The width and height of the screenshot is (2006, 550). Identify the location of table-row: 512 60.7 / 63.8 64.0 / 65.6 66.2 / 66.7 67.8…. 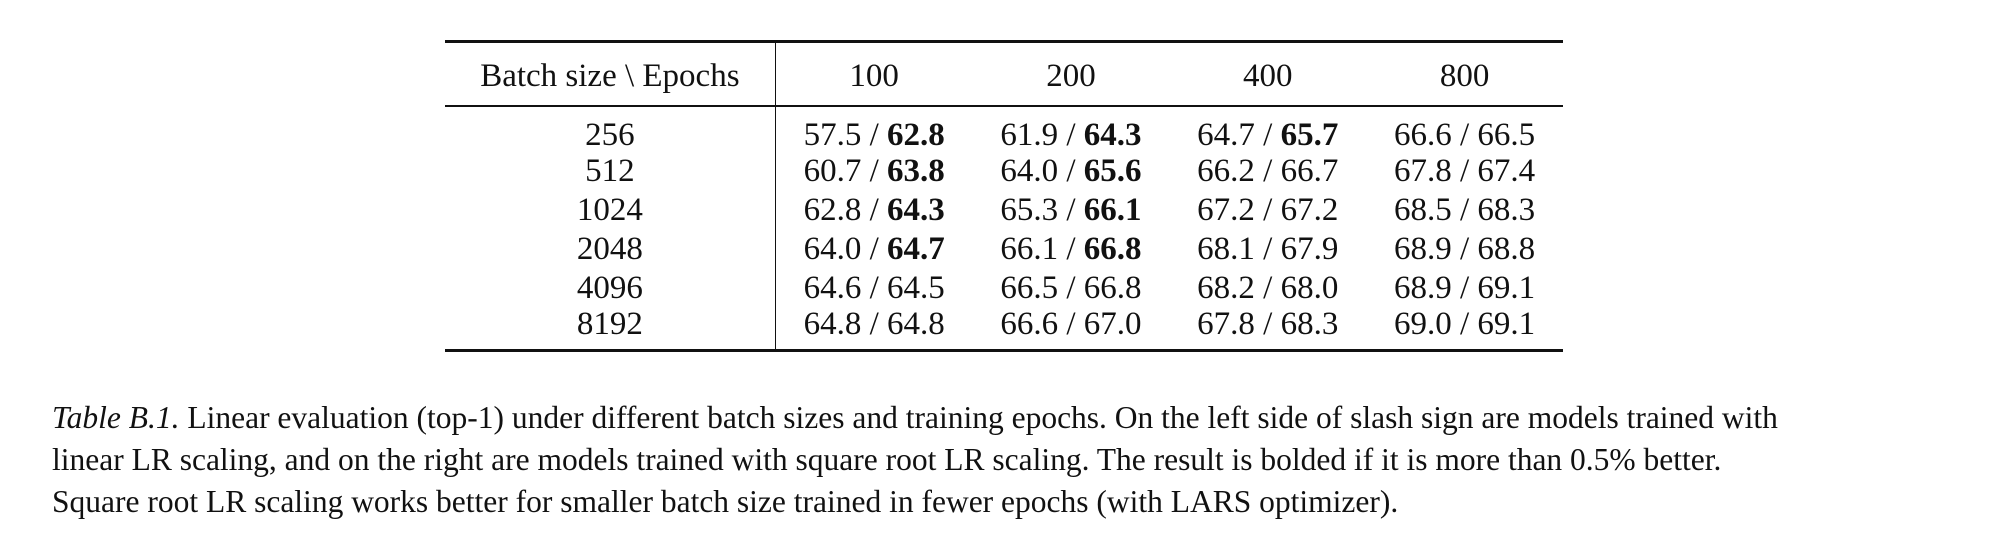
(1004, 171).